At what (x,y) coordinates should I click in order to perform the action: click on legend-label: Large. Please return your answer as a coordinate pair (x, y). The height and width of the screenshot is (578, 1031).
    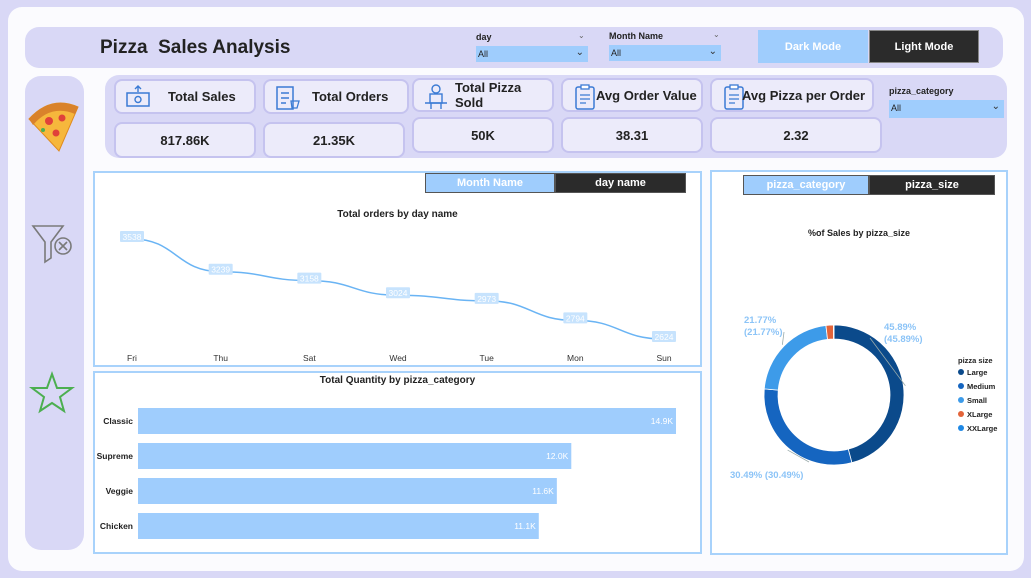
    Looking at the image, I should click on (977, 372).